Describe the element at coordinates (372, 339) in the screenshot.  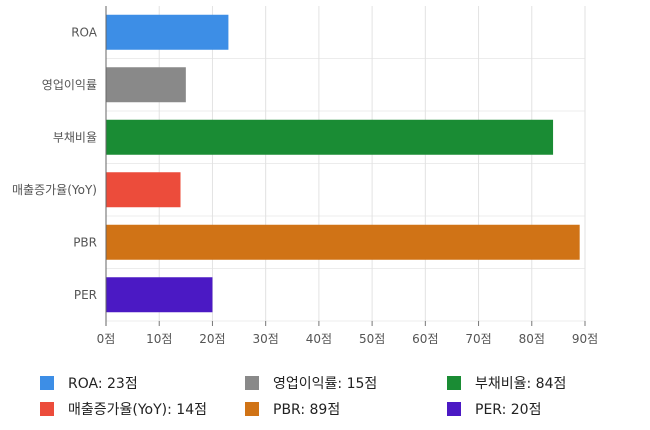
I see `x-tick-label: 50점` at that location.